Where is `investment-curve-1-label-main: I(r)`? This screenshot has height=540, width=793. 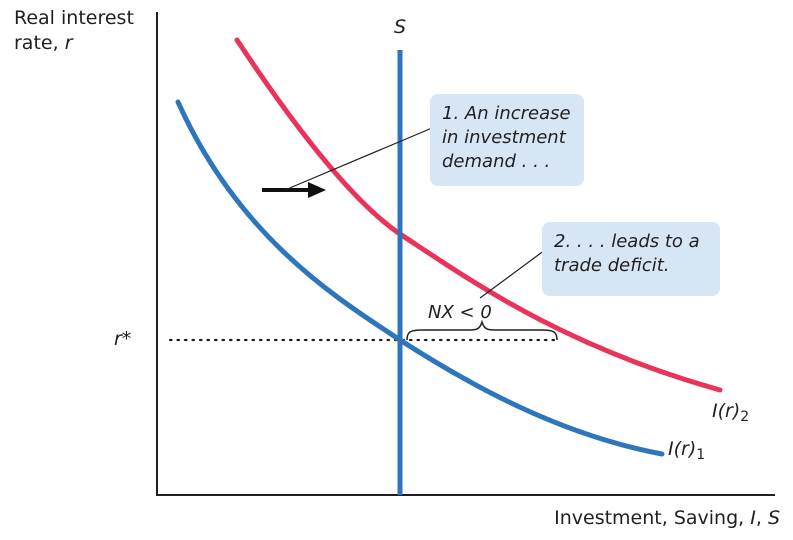 investment-curve-1-label-main: I(r) is located at coordinates (682, 449).